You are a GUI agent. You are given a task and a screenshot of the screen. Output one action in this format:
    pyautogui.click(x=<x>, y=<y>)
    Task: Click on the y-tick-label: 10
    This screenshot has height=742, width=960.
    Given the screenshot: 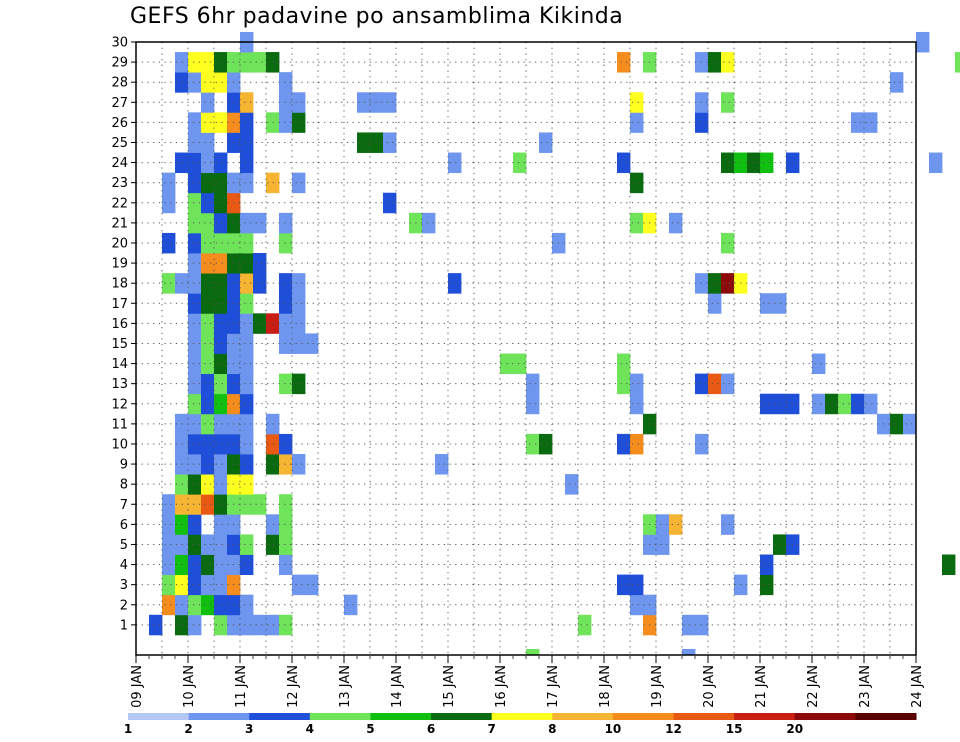 What is the action you would take?
    pyautogui.click(x=119, y=444)
    